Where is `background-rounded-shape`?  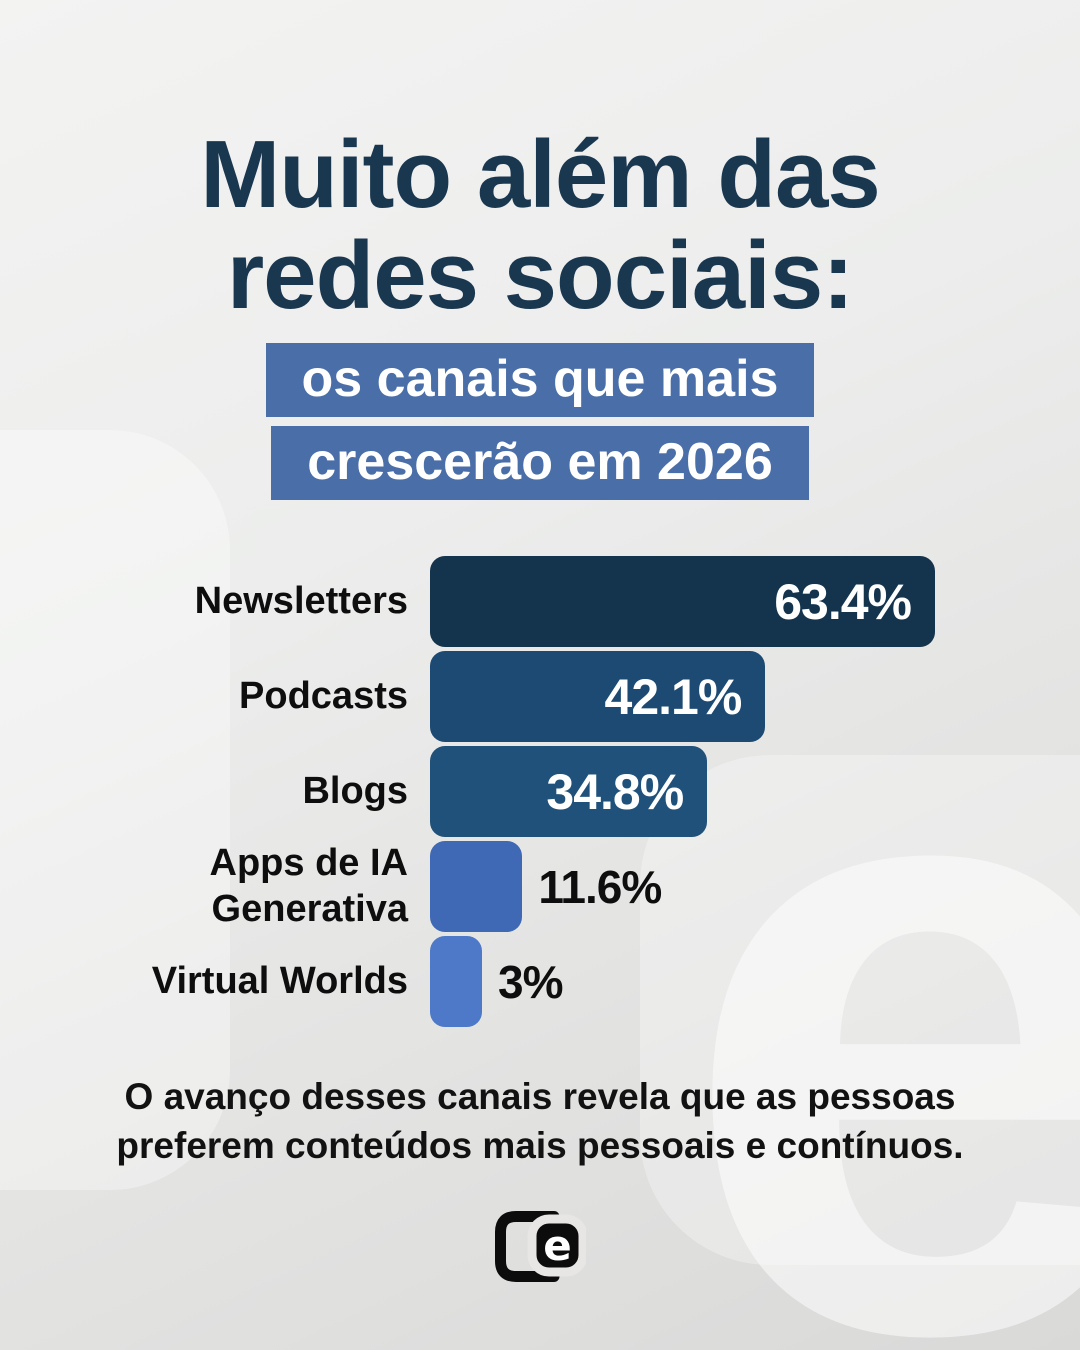
background-rounded-shape is located at coordinates (115, 810).